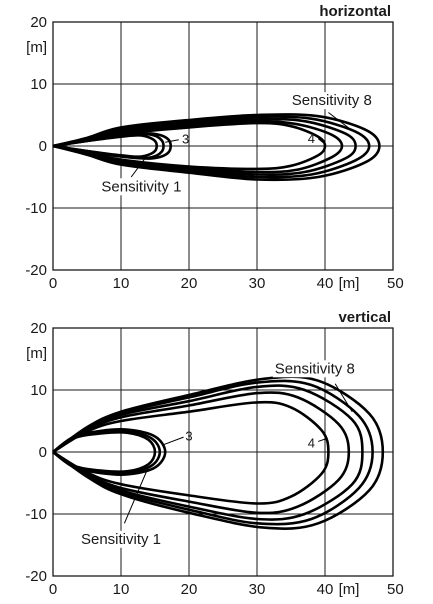  I want to click on panel-title: horizontal, so click(355, 11).